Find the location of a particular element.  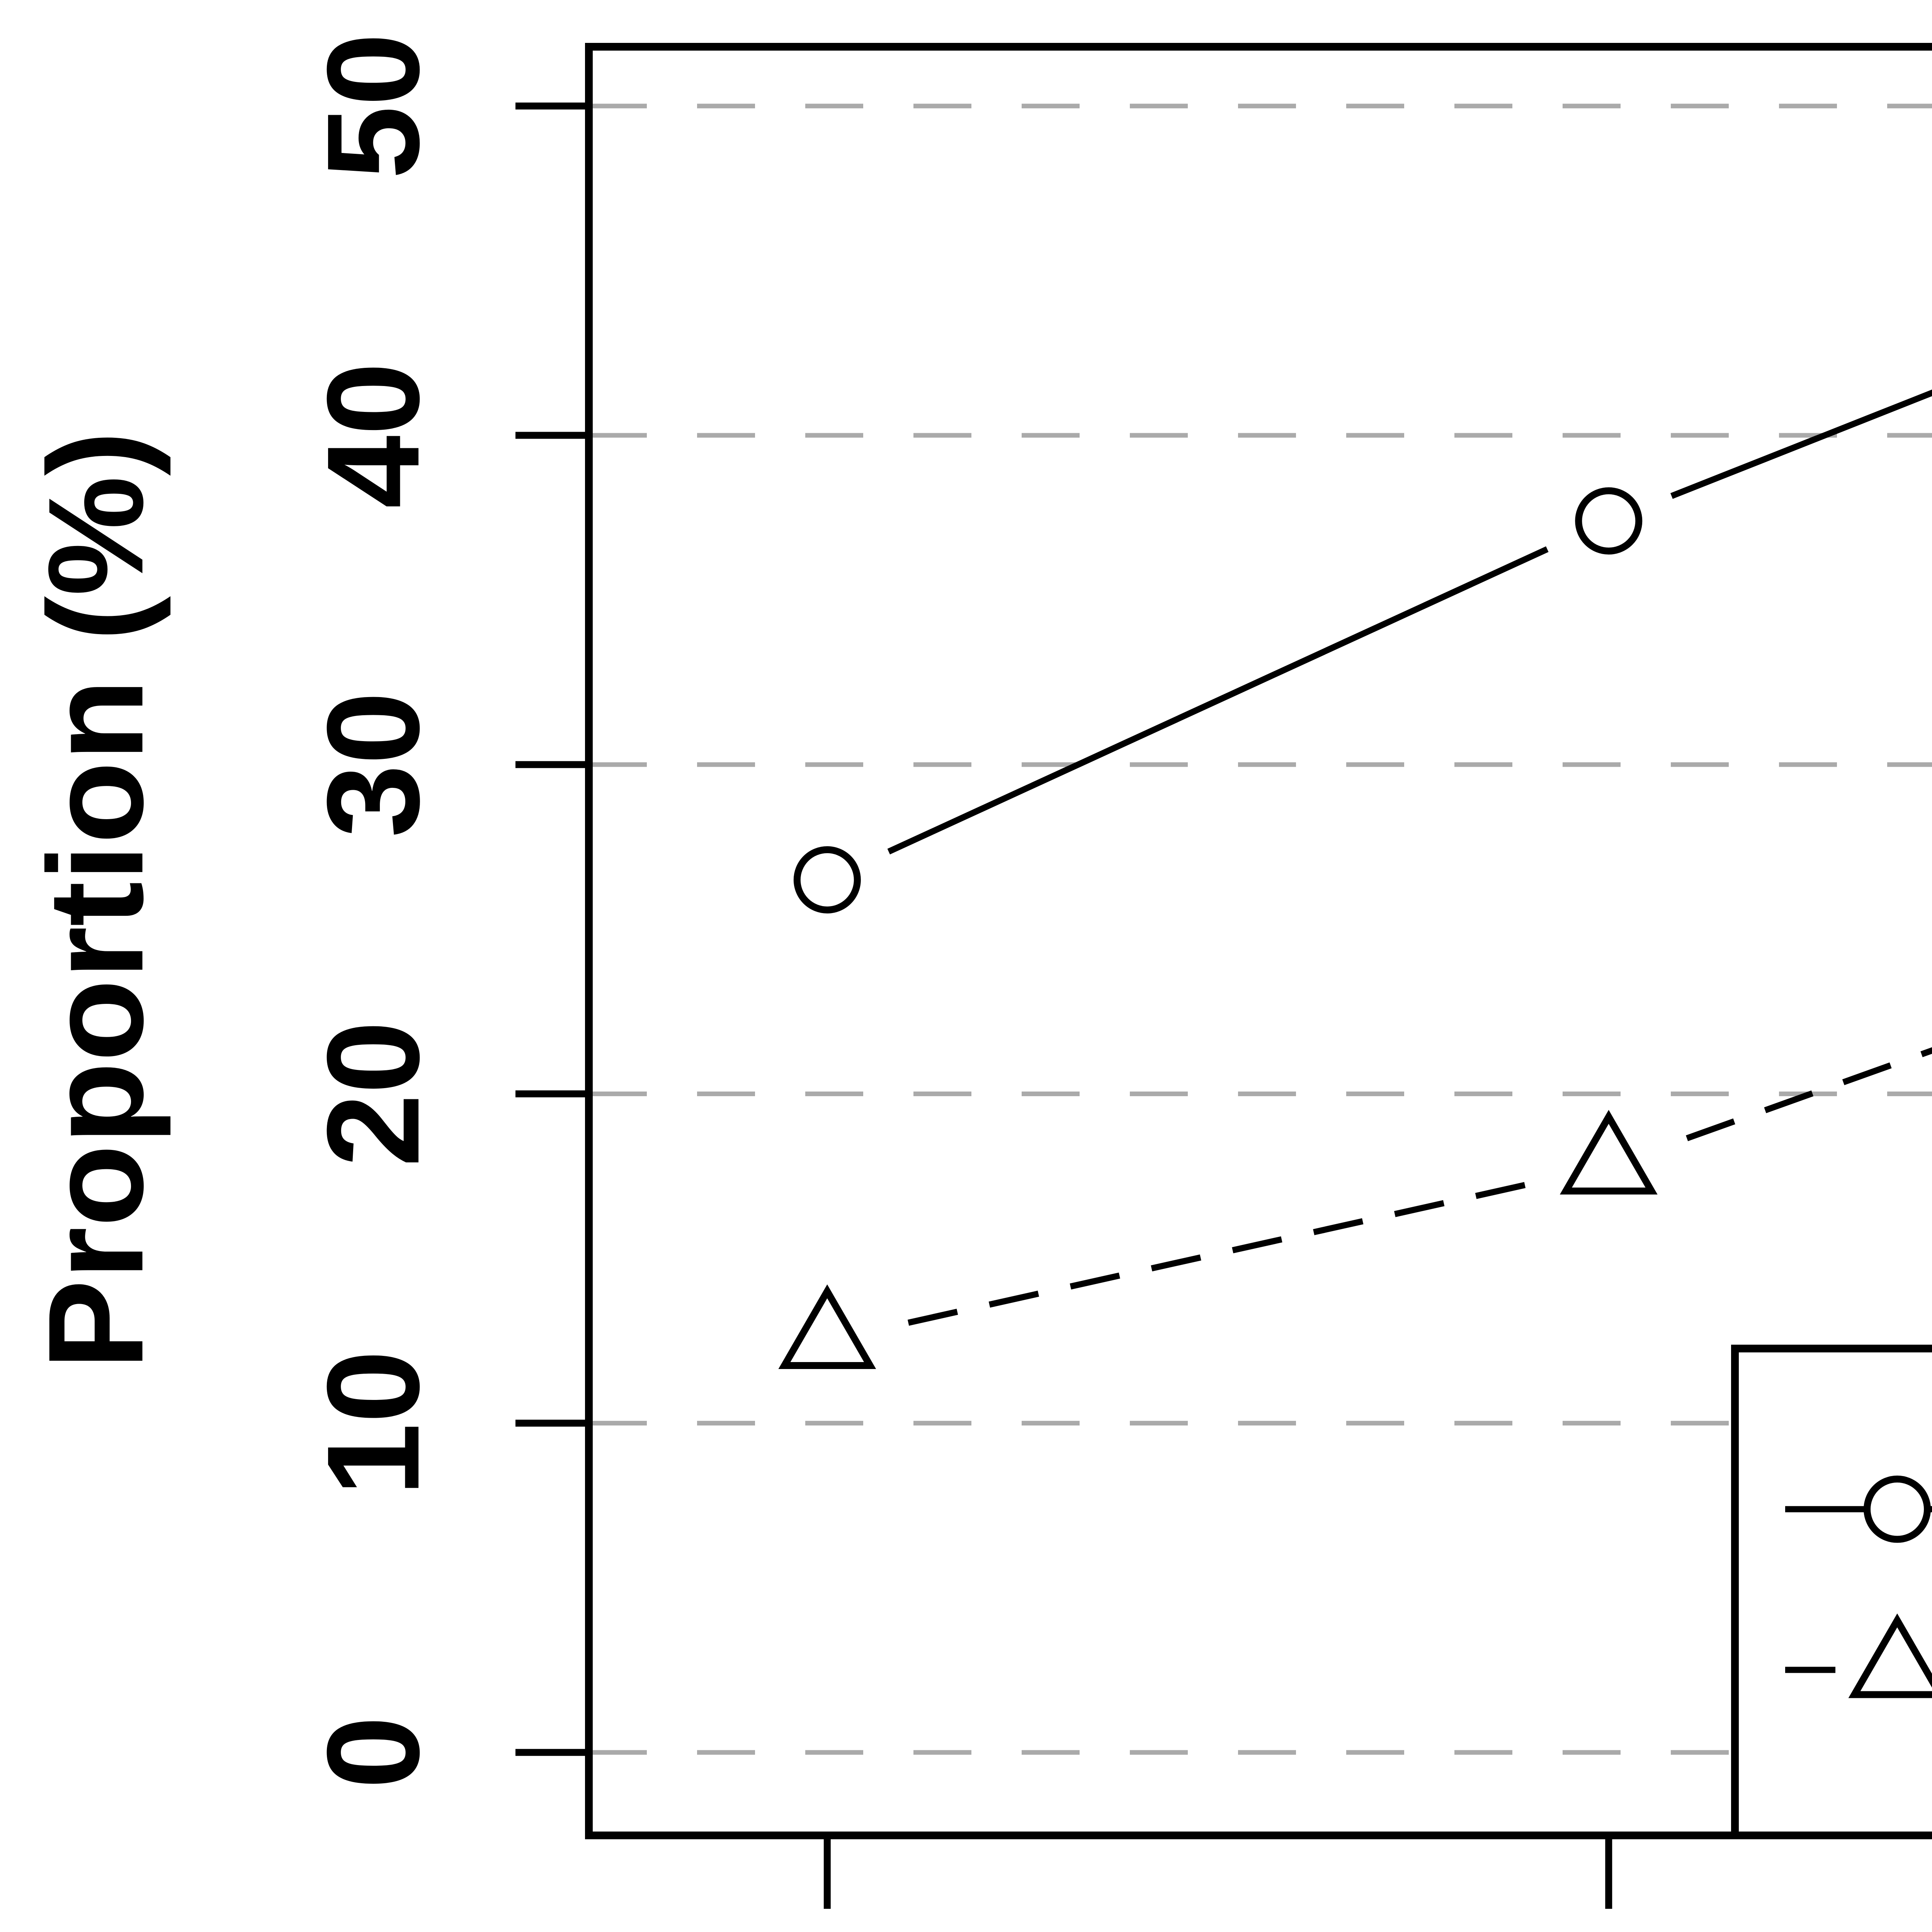

y-axis-title: Proportion (%) is located at coordinates (96, 900).